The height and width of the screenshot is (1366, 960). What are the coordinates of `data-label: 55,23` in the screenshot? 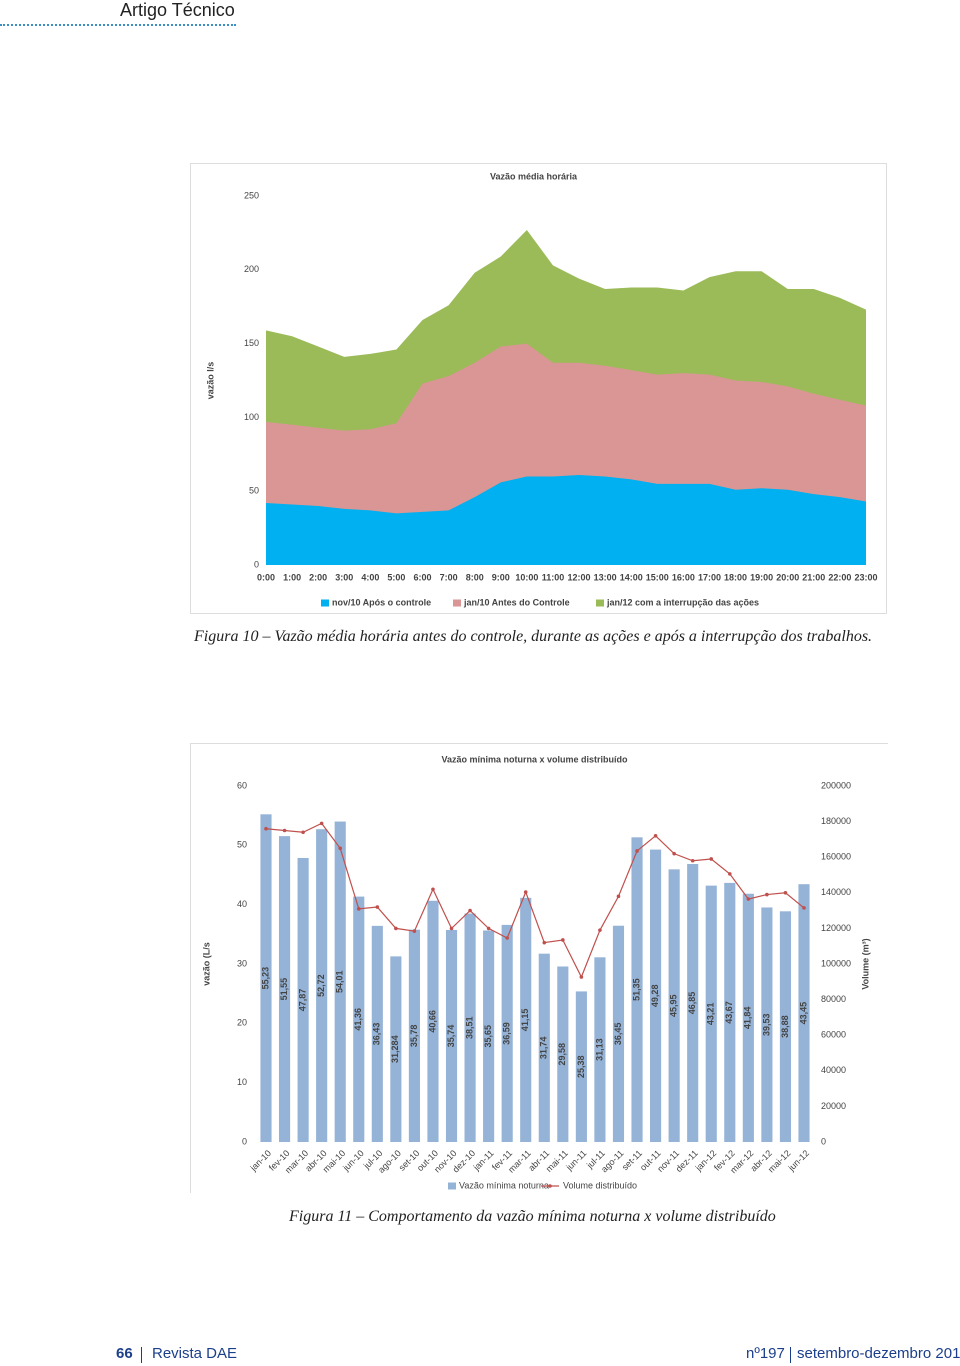 It's located at (265, 978).